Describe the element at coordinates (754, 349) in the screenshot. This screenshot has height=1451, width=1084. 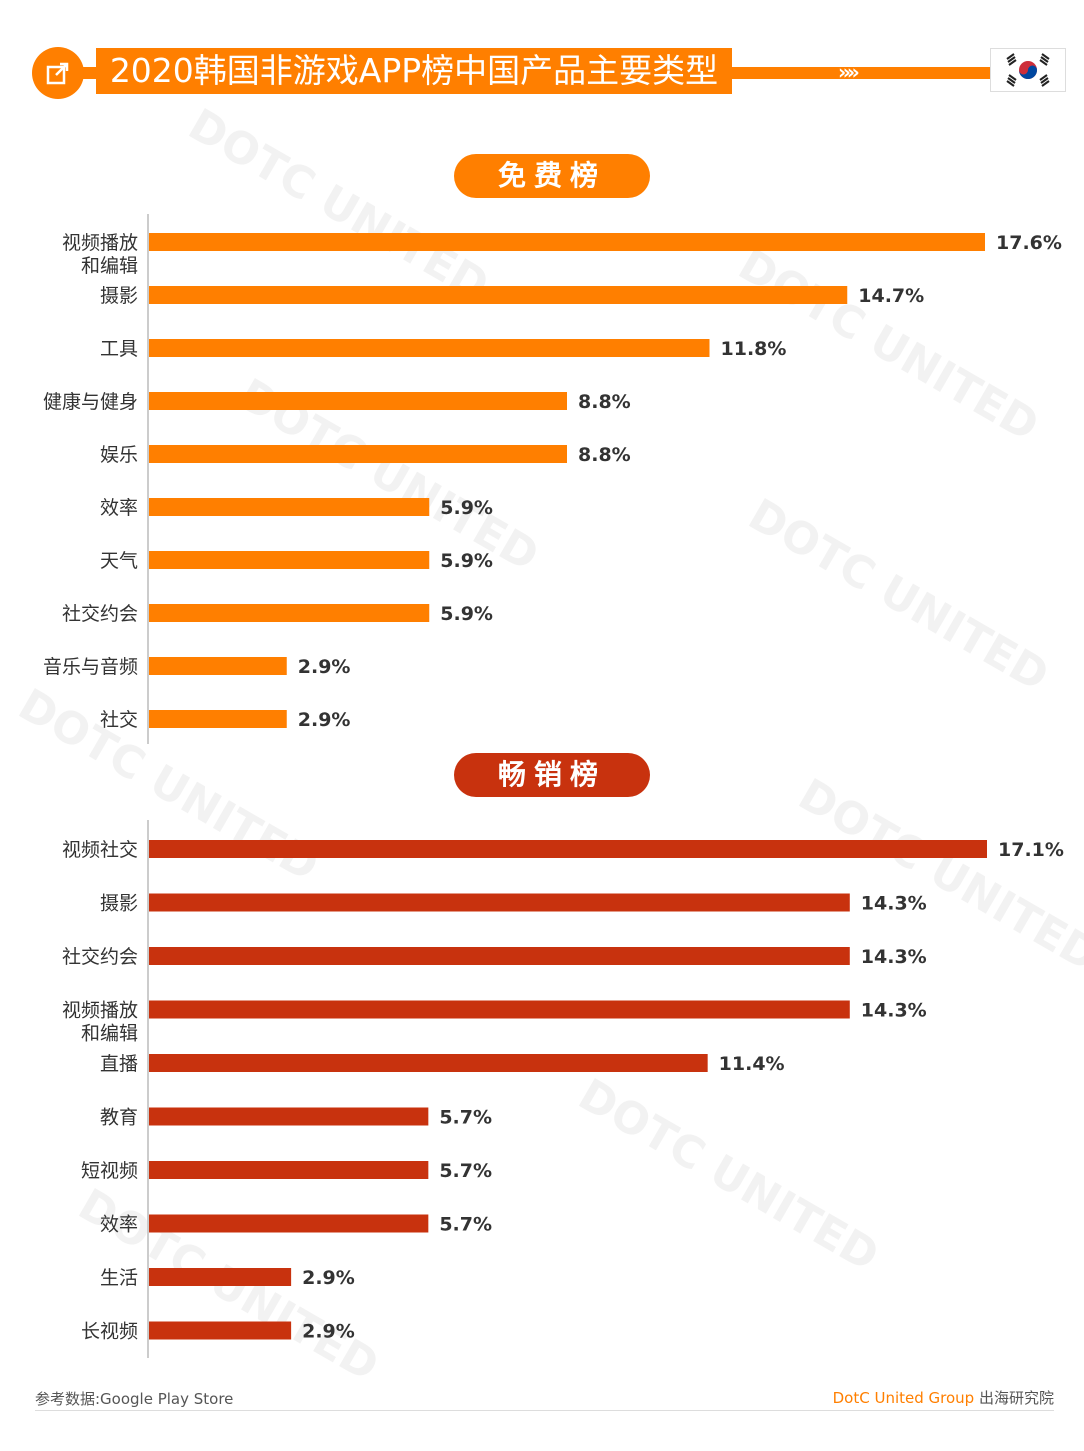
I see `bar-value-label: 11.8%` at that location.